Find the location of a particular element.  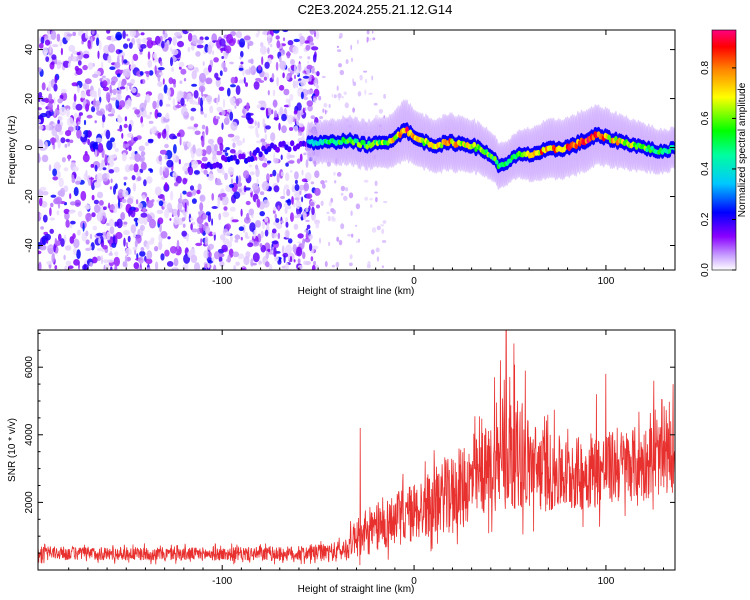

spectrogram-trace-blob is located at coordinates (289, 149).